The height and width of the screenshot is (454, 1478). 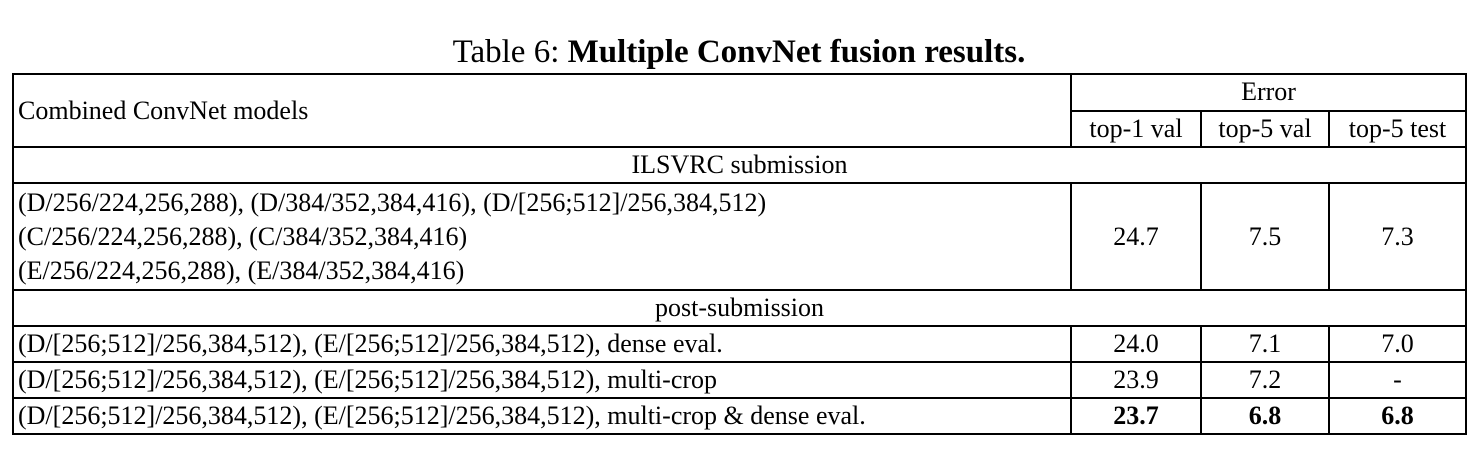 I want to click on section-title: ILSVRC submission, so click(x=739, y=165).